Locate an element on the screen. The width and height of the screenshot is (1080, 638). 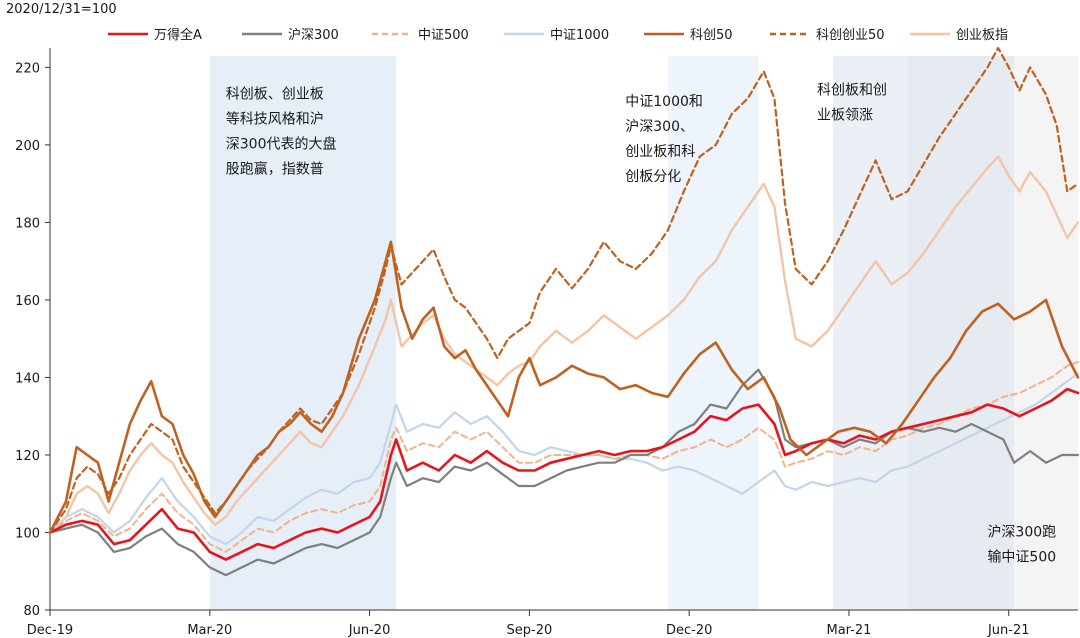
legend-label: 创业板指 is located at coordinates (982, 35).